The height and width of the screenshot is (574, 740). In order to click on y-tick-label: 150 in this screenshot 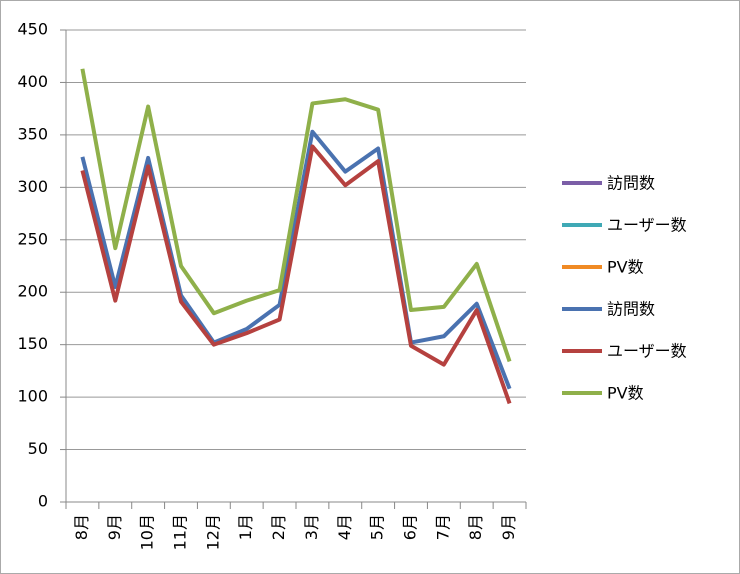, I will do `click(32, 343)`.